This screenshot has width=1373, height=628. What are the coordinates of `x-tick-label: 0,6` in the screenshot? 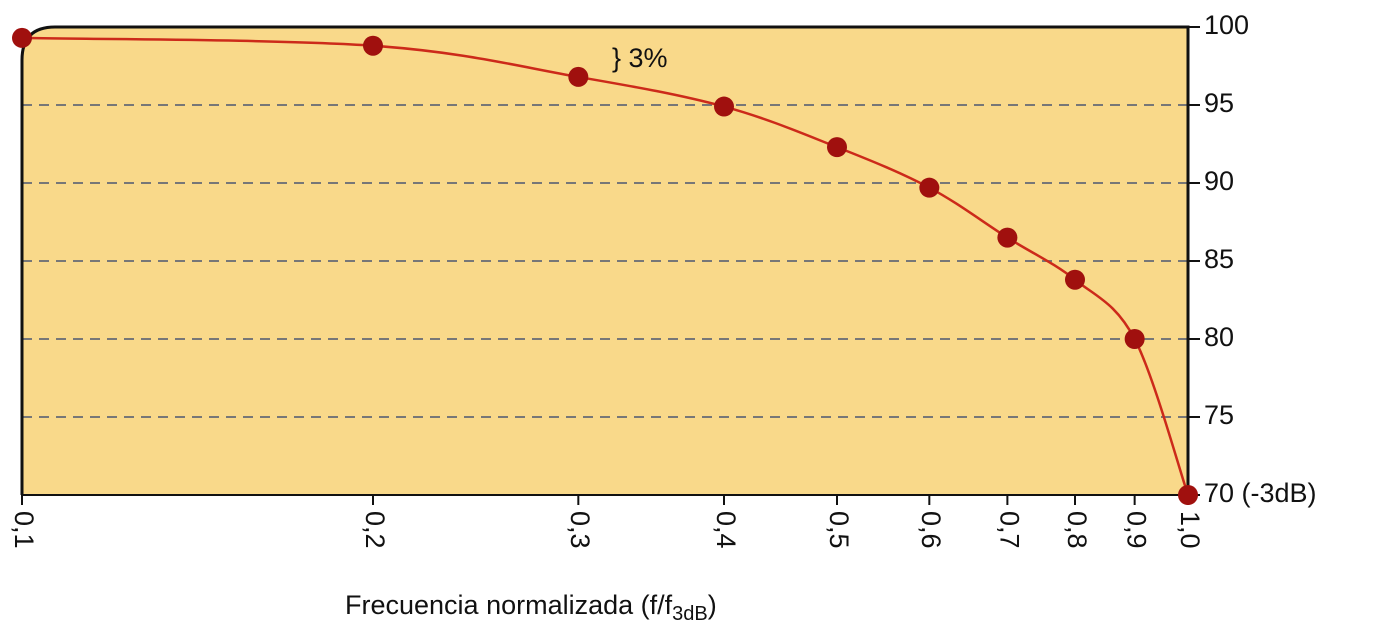 It's located at (931, 530).